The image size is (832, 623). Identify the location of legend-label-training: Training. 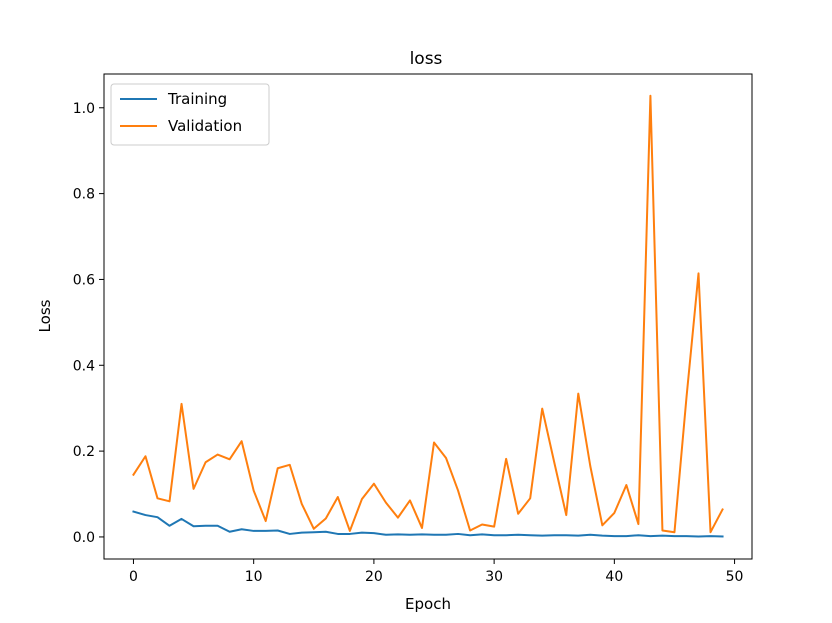
(197, 99).